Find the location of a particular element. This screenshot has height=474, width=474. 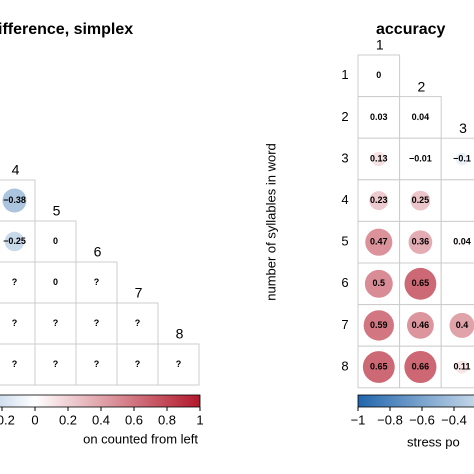

cell-label: 0.11 is located at coordinates (461, 366).